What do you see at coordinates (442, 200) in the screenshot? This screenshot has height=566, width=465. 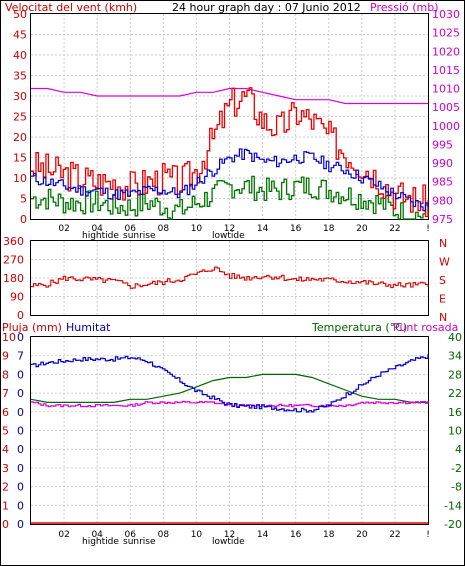 I see `pressure-tick: 980` at bounding box center [442, 200].